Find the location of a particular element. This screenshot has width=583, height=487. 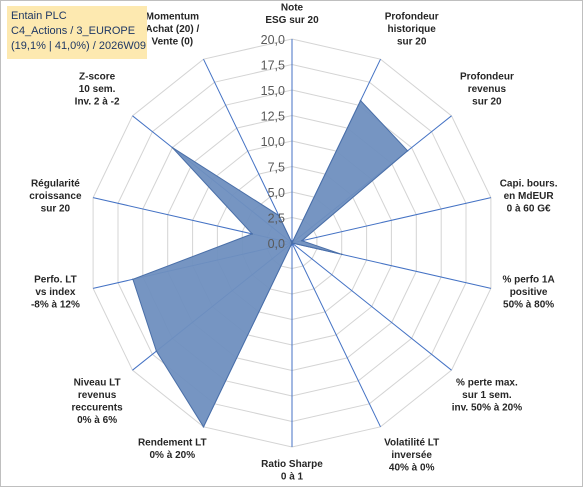

category-label-line: en MdEUR is located at coordinates (529, 196).